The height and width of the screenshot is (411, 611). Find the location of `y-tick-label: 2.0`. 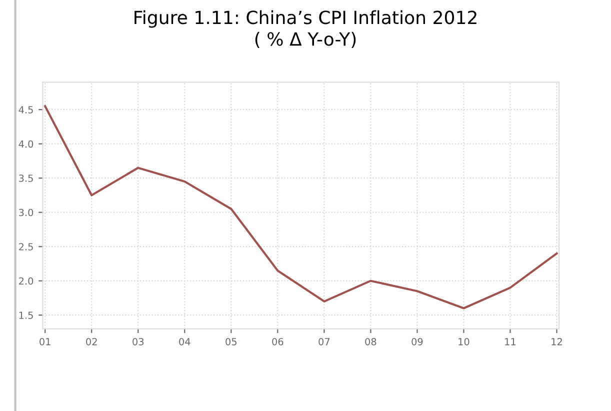

y-tick-label: 2.0 is located at coordinates (26, 281).